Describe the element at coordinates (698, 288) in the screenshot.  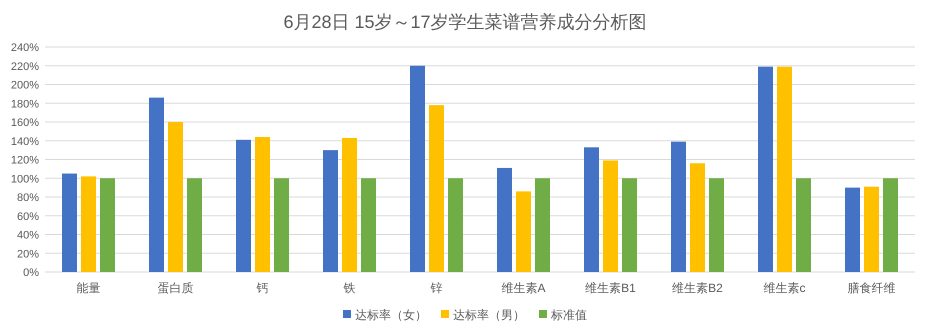
I see `x-tick-label: 维生素B2` at that location.